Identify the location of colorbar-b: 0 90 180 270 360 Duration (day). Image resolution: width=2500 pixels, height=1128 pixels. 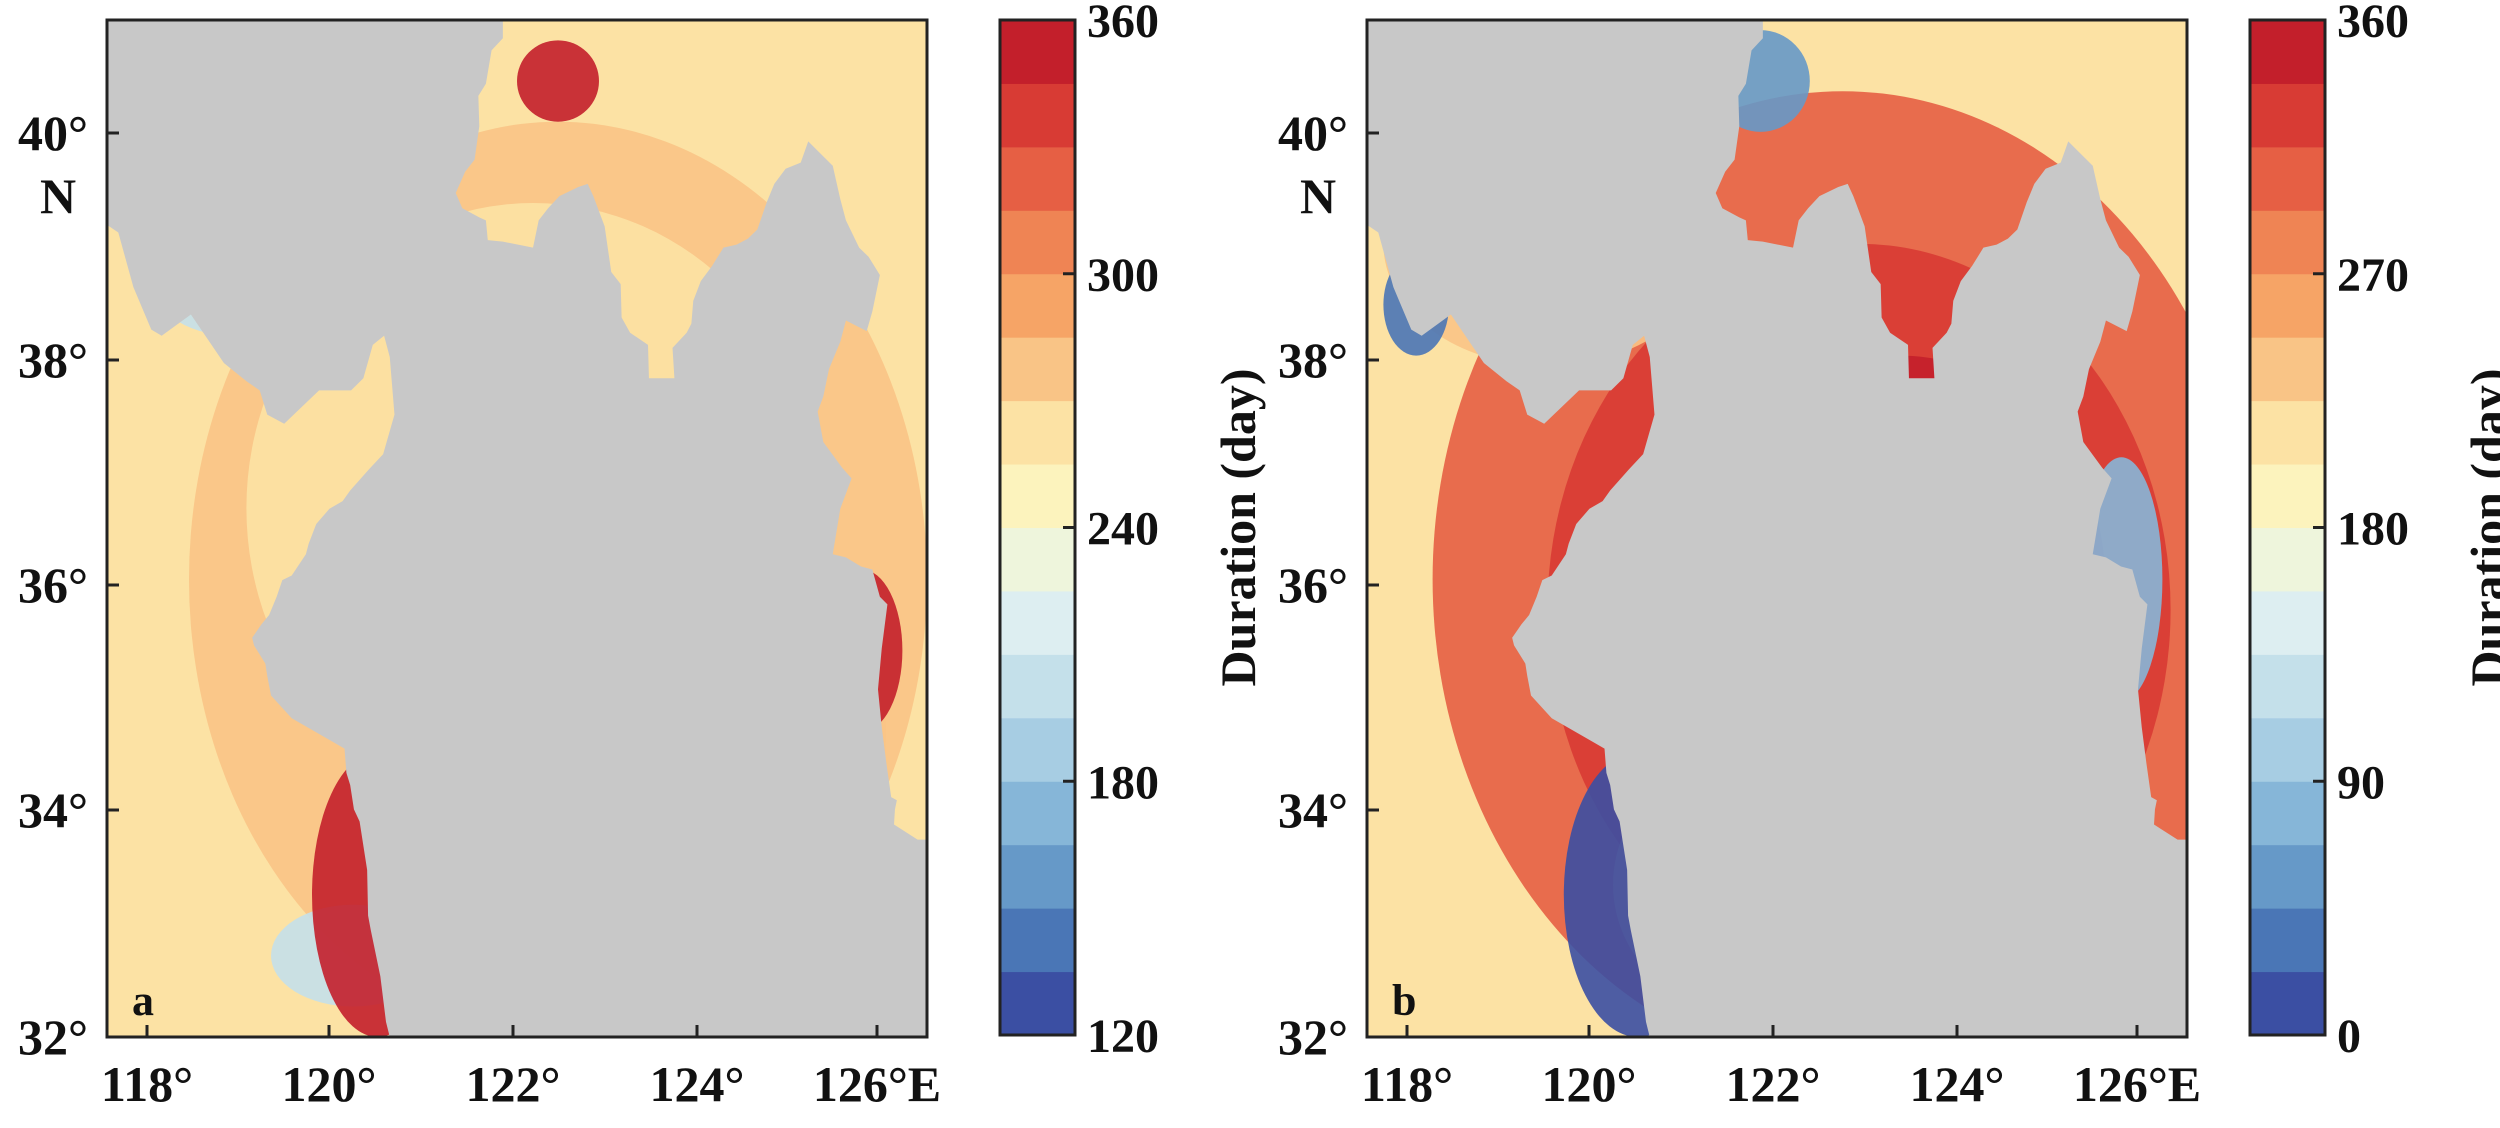
(2374, 531).